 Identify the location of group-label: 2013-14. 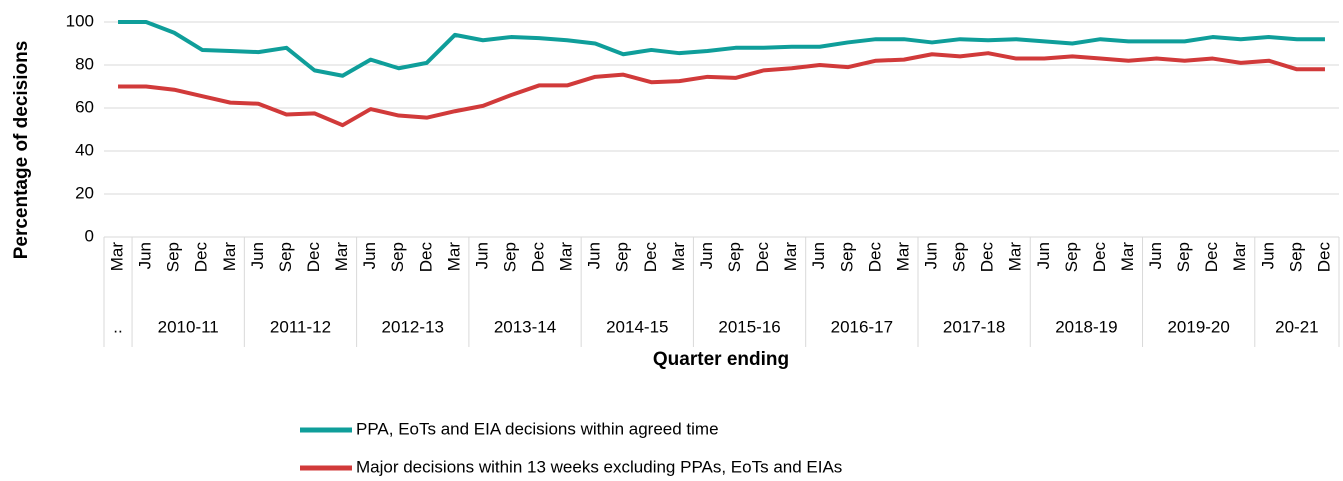
(525, 326).